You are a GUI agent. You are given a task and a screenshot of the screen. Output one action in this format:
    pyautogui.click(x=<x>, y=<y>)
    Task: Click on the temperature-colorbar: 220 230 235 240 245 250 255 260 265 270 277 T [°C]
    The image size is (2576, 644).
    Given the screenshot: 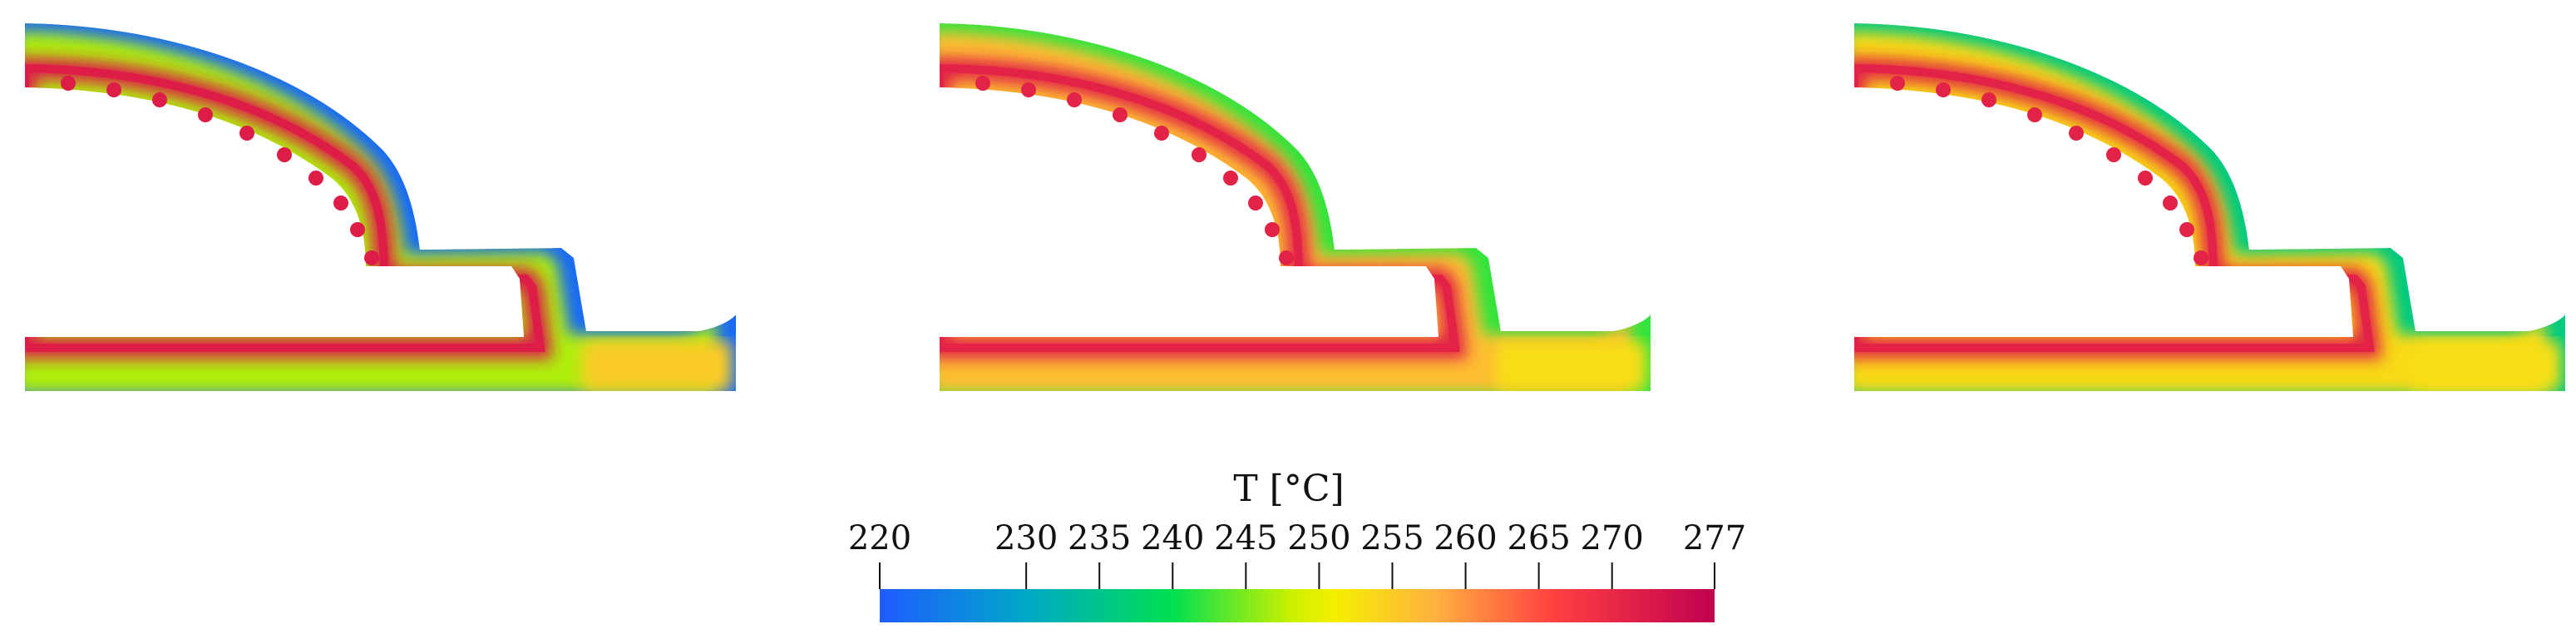 What is the action you would take?
    pyautogui.click(x=1288, y=546)
    